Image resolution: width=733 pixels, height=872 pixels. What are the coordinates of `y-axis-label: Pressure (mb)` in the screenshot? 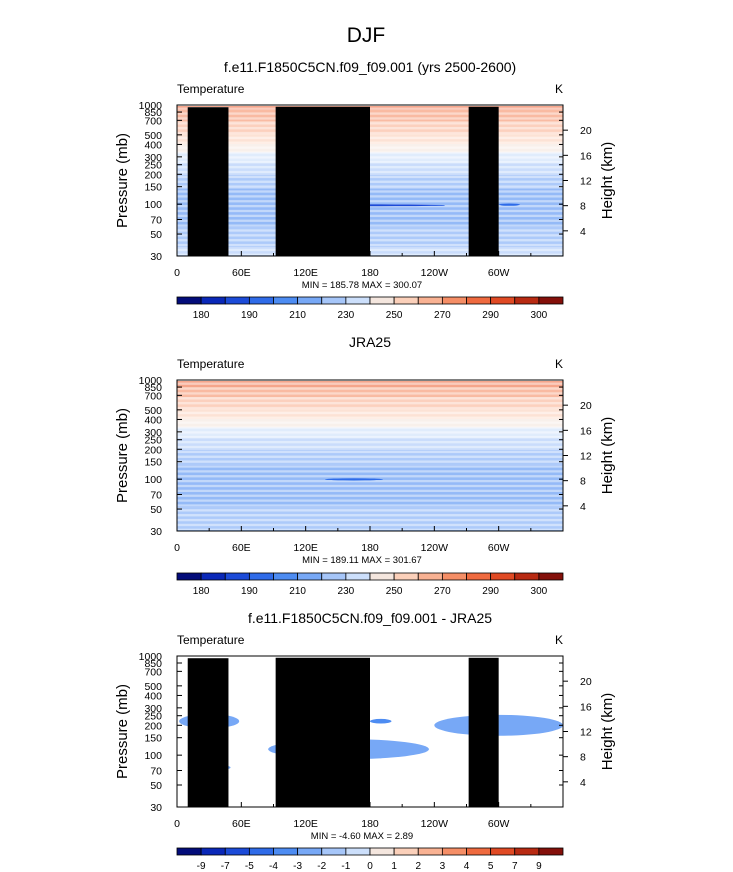 It's located at (122, 731).